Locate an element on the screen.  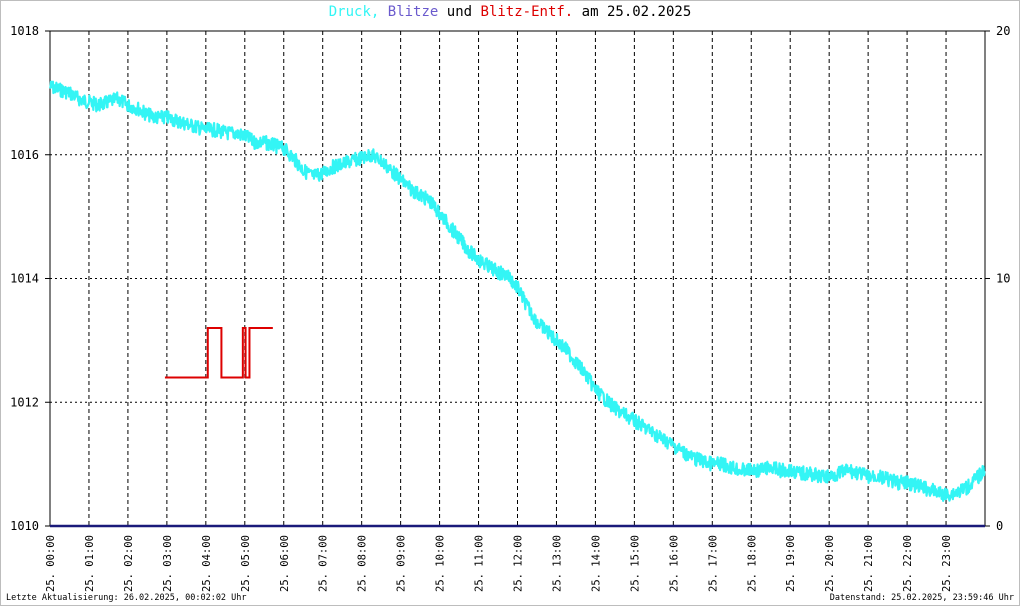
x-tick-label: 25. 12:00 is located at coordinates (519, 563).